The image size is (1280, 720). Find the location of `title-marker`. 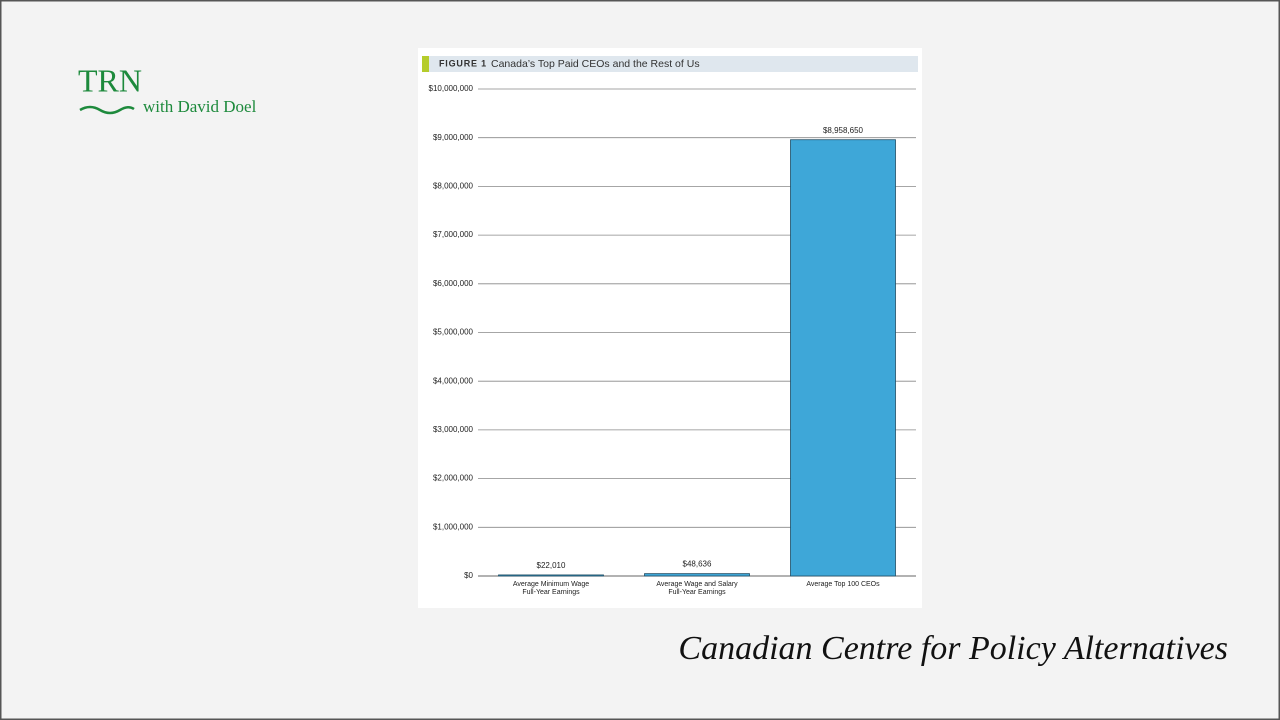

title-marker is located at coordinates (425, 64).